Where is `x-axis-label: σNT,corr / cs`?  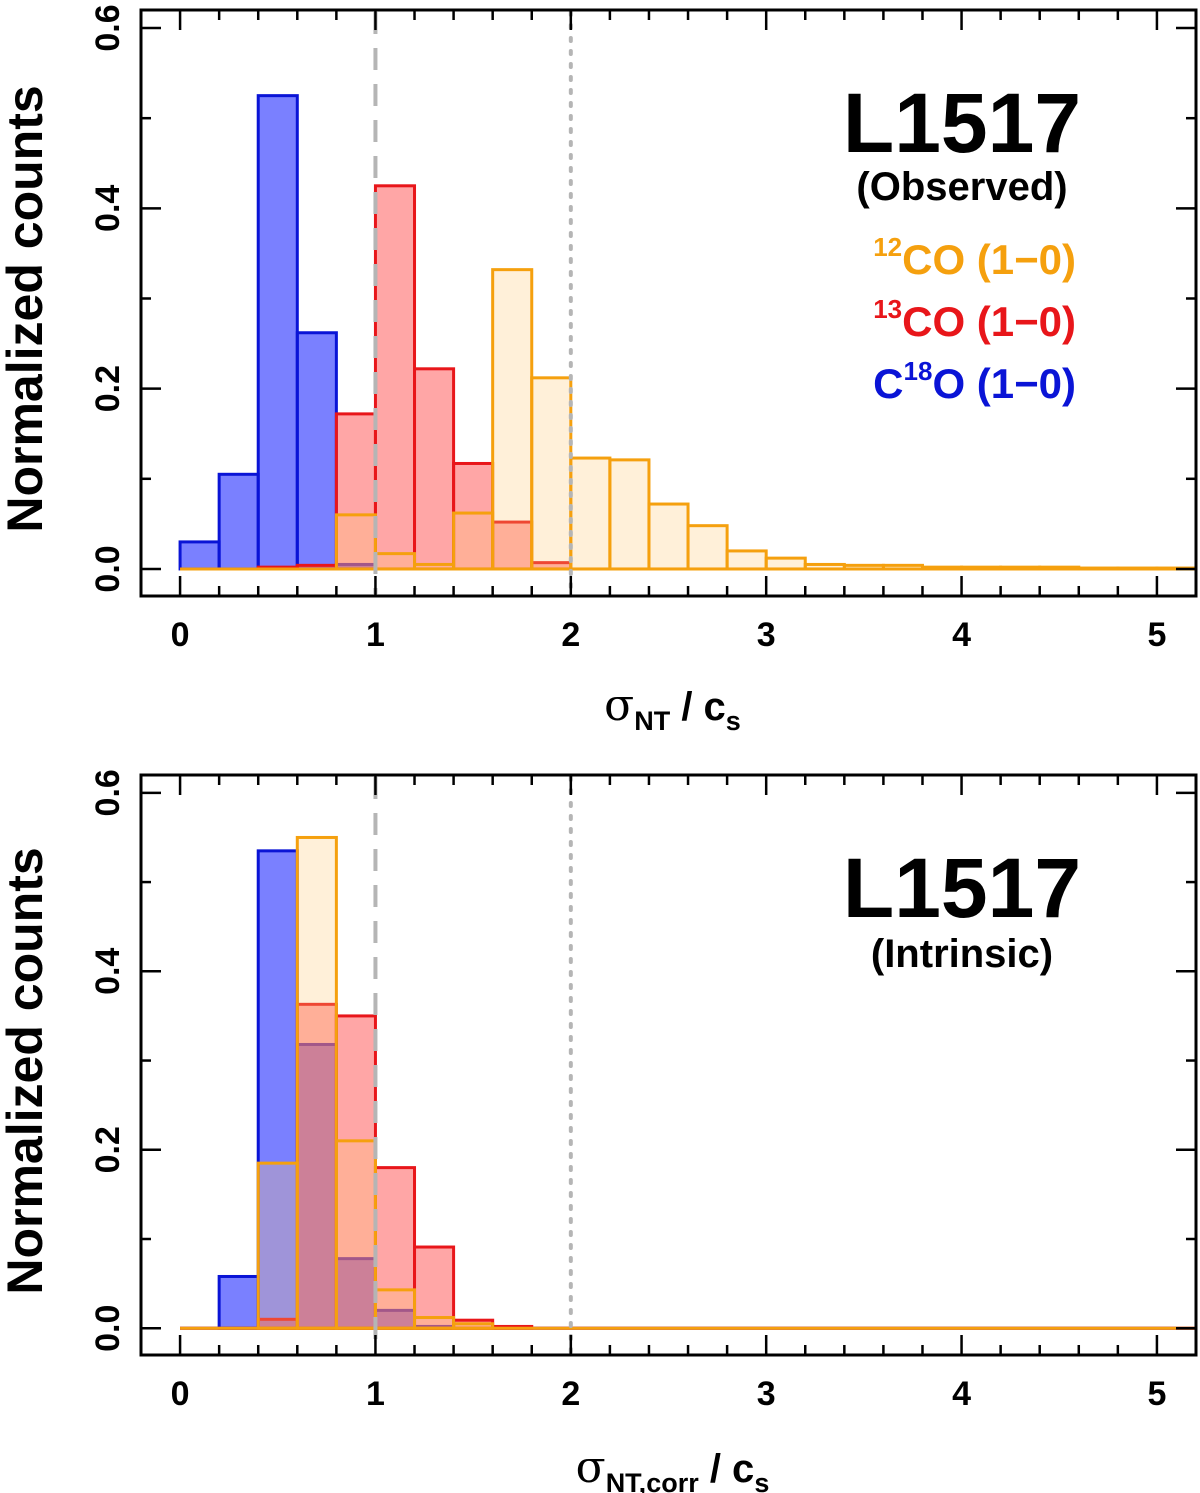 x-axis-label: σNT,corr / cs is located at coordinates (673, 1467).